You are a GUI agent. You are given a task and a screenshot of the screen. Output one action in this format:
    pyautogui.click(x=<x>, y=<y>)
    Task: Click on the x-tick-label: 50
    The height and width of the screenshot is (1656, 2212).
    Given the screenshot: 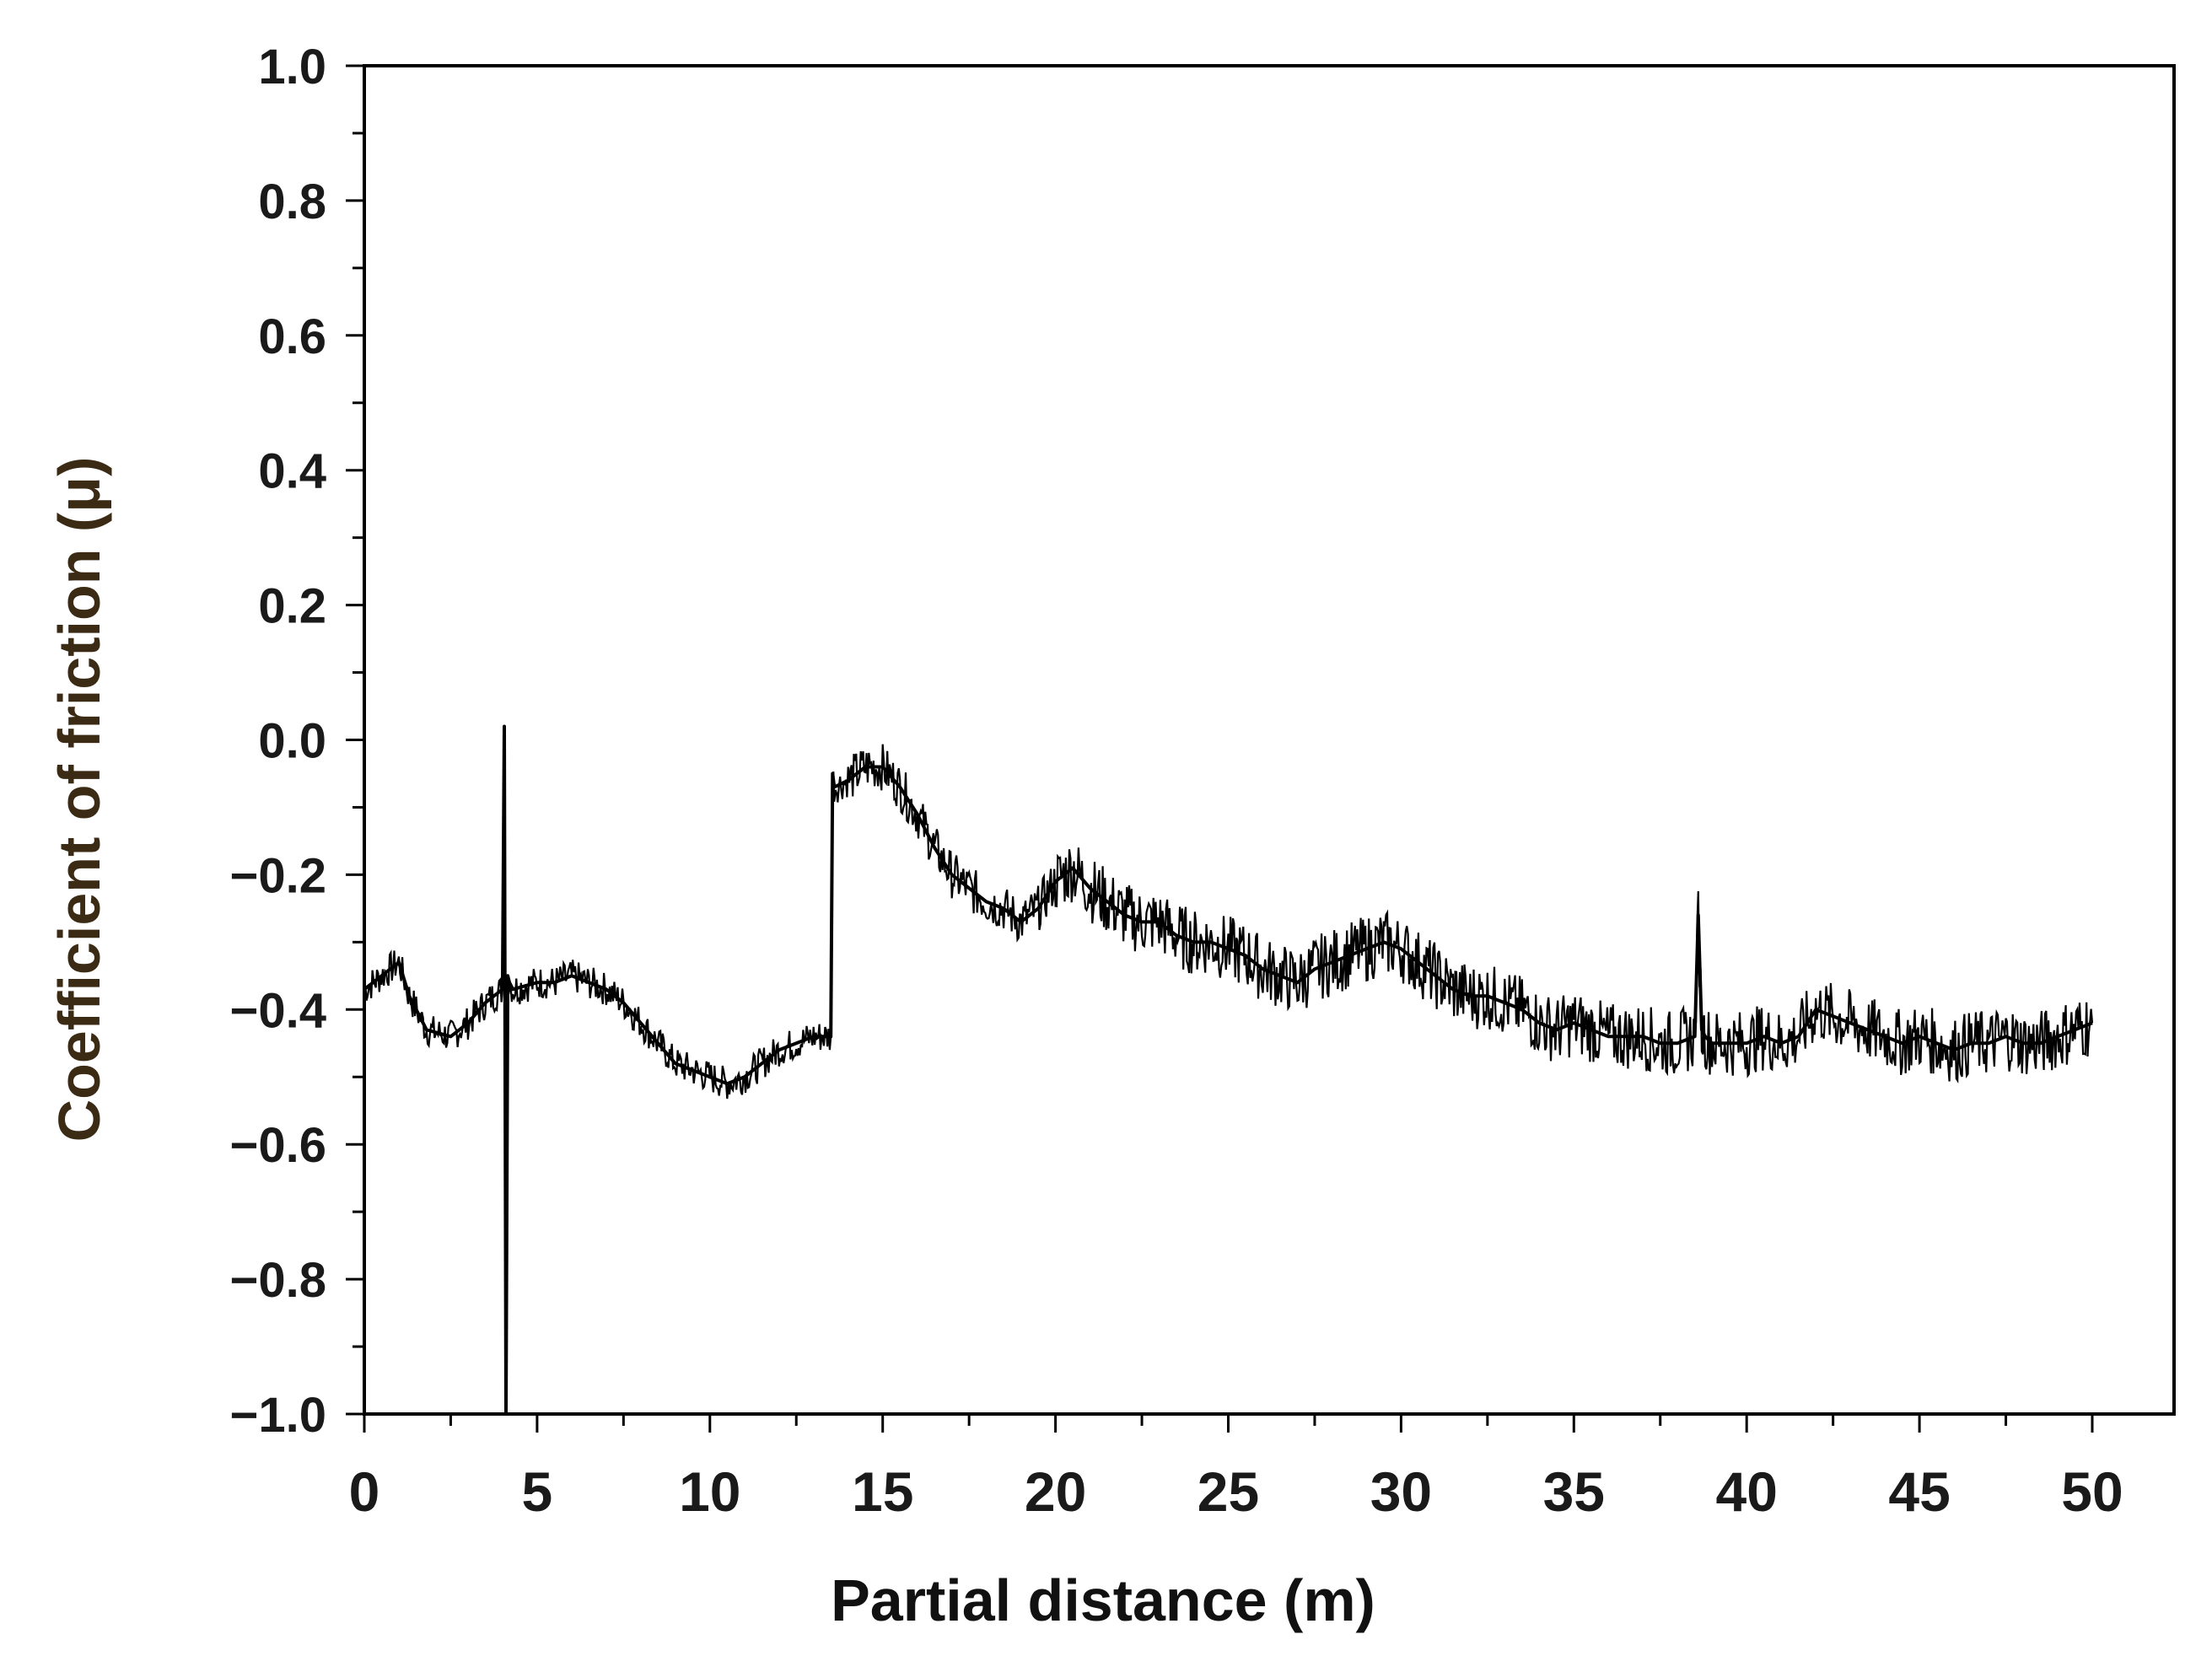 What is the action you would take?
    pyautogui.click(x=2092, y=1491)
    